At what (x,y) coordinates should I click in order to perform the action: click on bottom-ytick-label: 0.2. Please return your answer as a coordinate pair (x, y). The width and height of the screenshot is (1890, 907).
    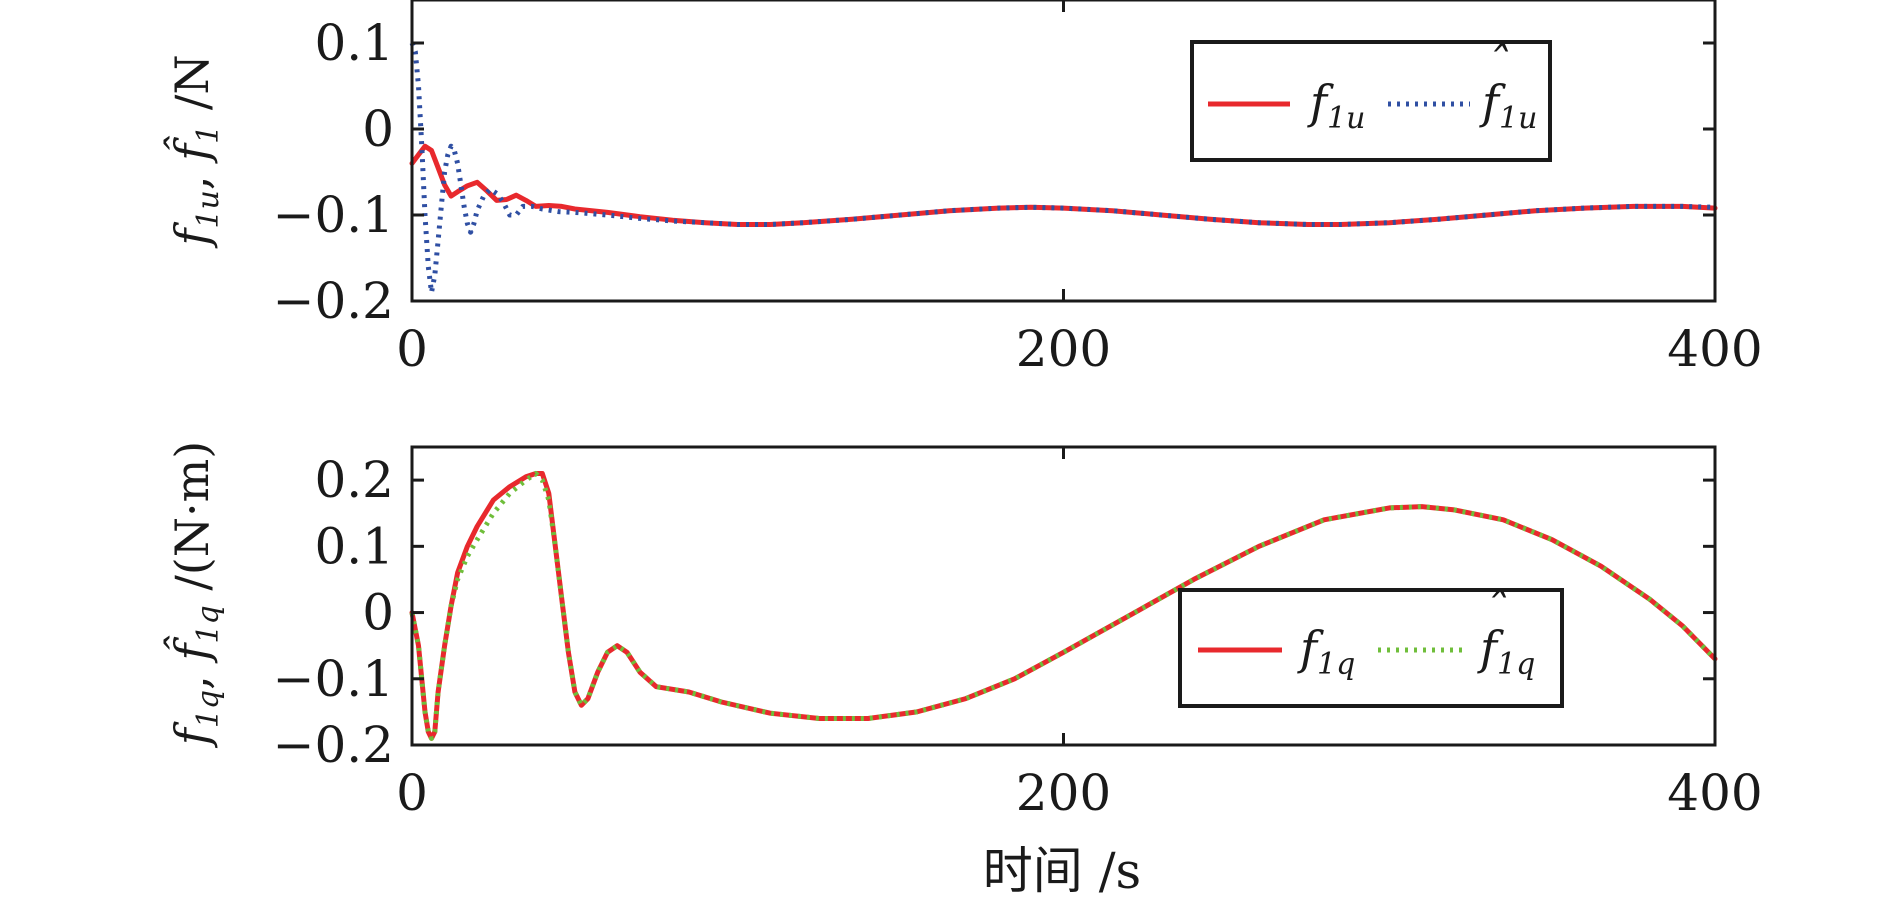
    Looking at the image, I should click on (354, 480).